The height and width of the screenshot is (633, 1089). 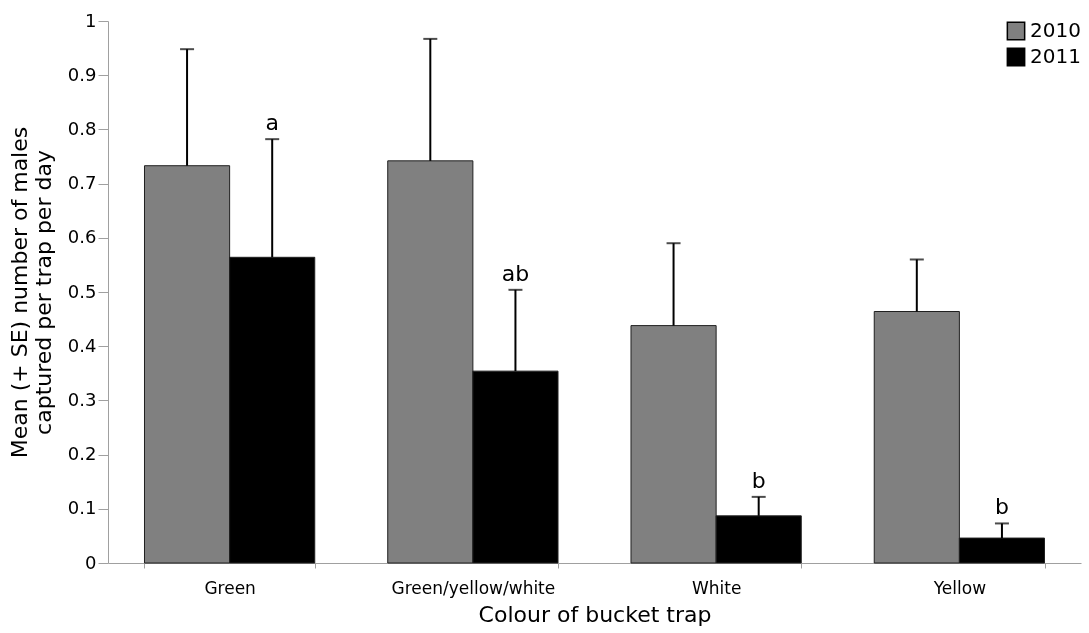 What do you see at coordinates (82, 74) in the screenshot?
I see `y-tick-label: 0.9` at bounding box center [82, 74].